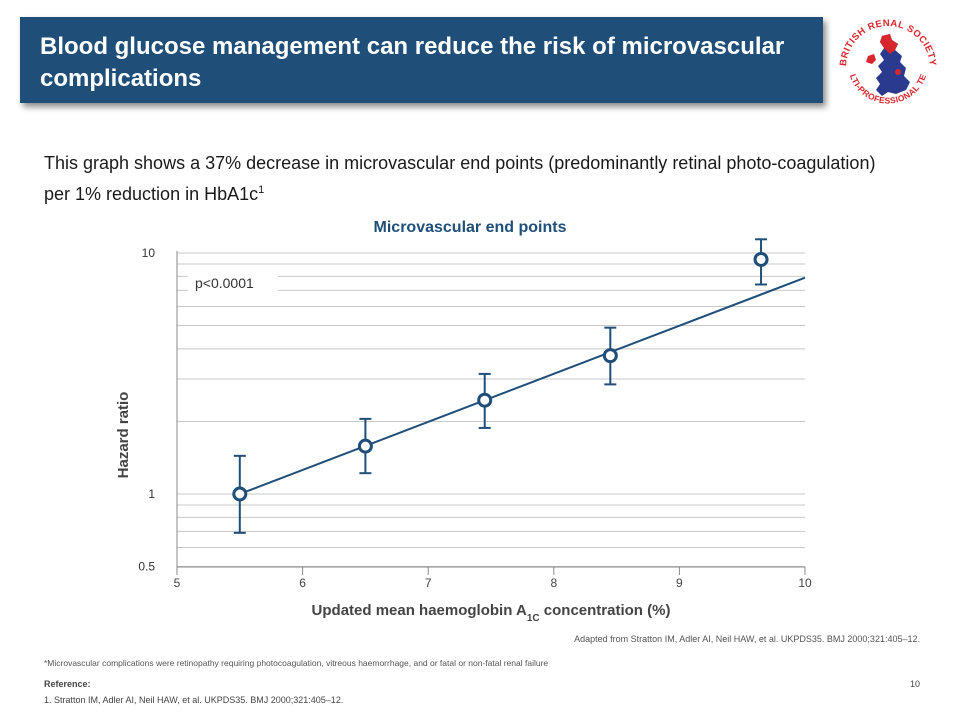  I want to click on x-tick-label: 6, so click(302, 583).